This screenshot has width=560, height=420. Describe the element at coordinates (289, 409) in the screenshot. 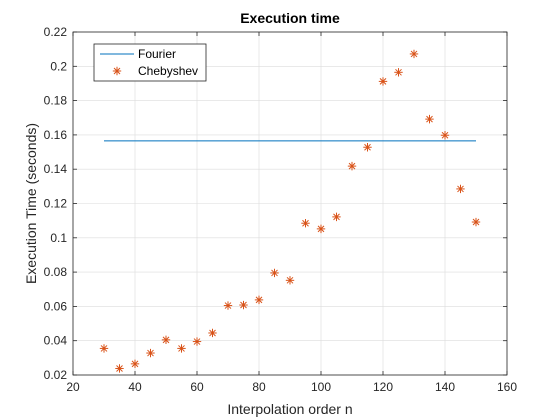

I see `x-axis-label: Interpolation order n` at that location.